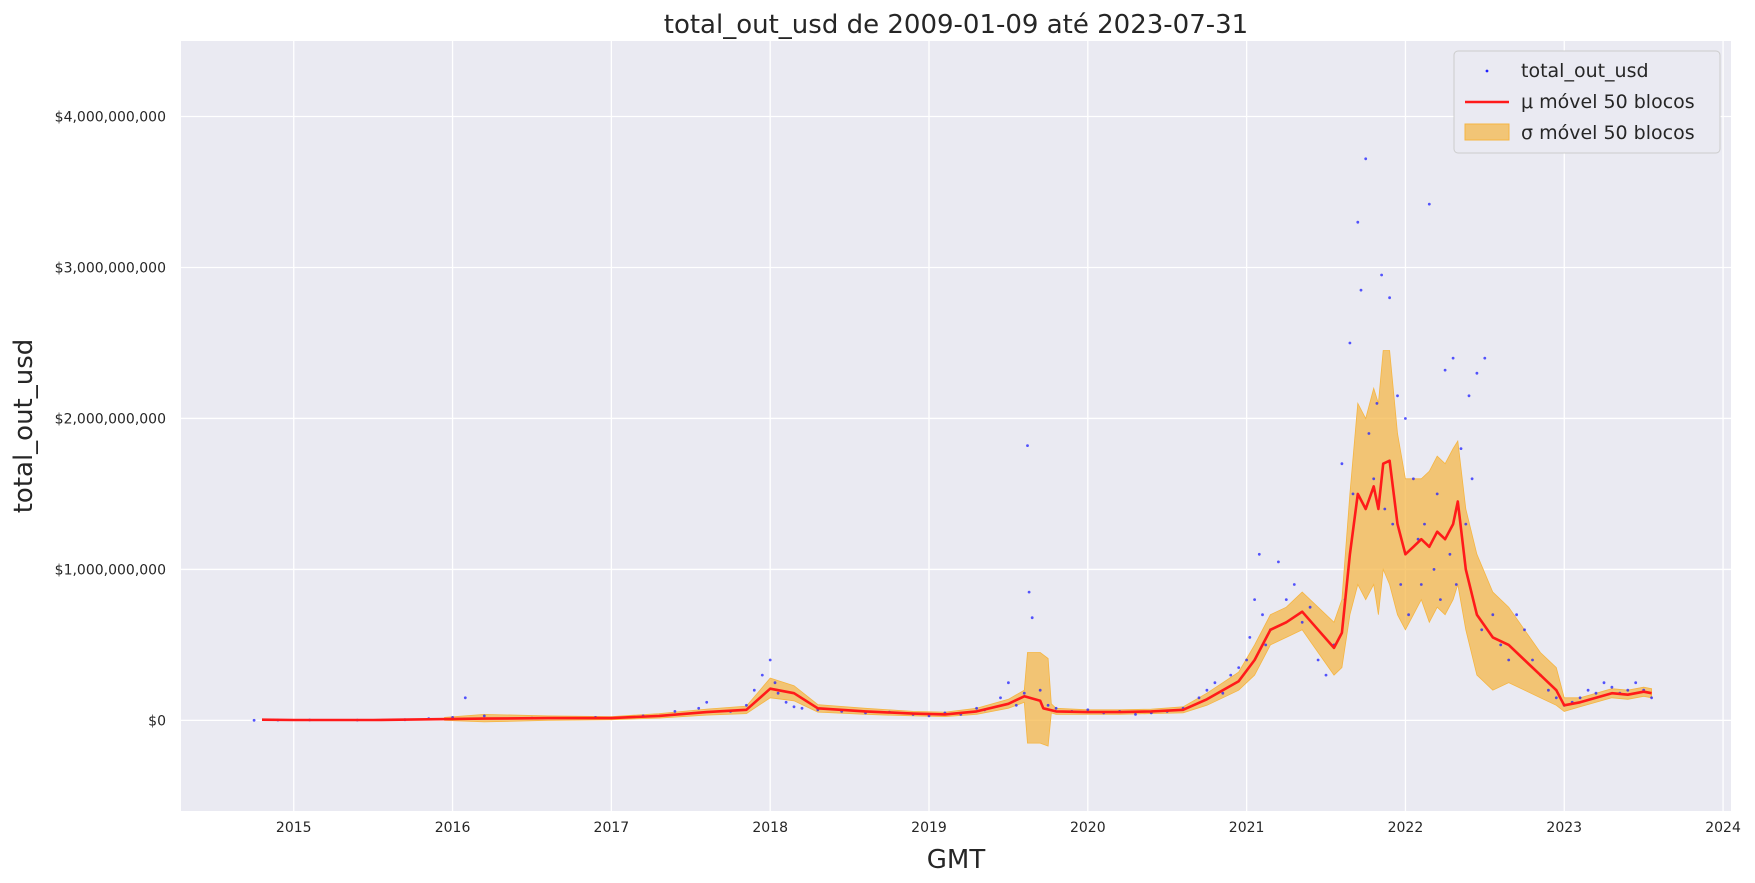 Image resolution: width=1755 pixels, height=883 pixels. I want to click on x-tick-label: 2016, so click(453, 828).